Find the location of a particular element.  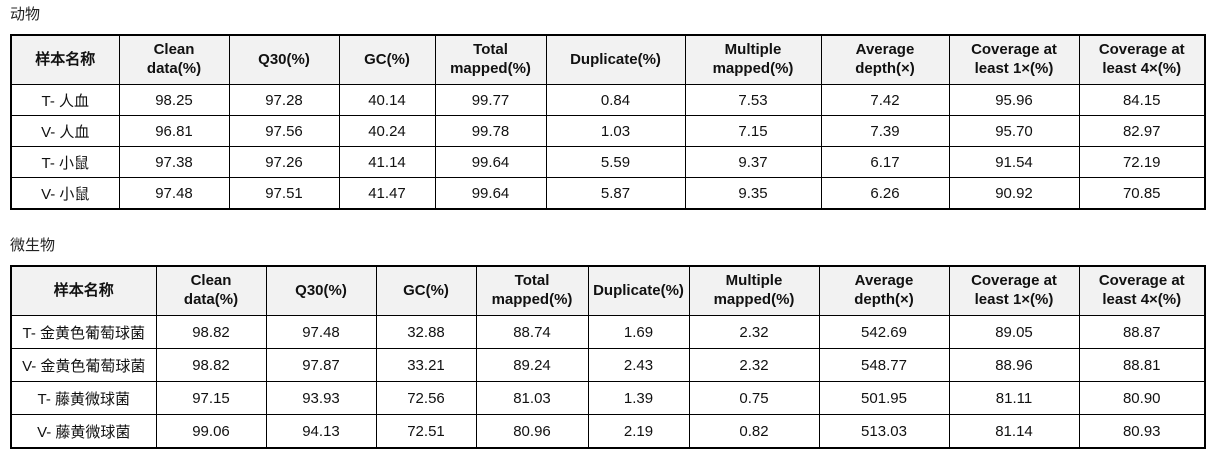

value-cell: 5.87 is located at coordinates (615, 193).